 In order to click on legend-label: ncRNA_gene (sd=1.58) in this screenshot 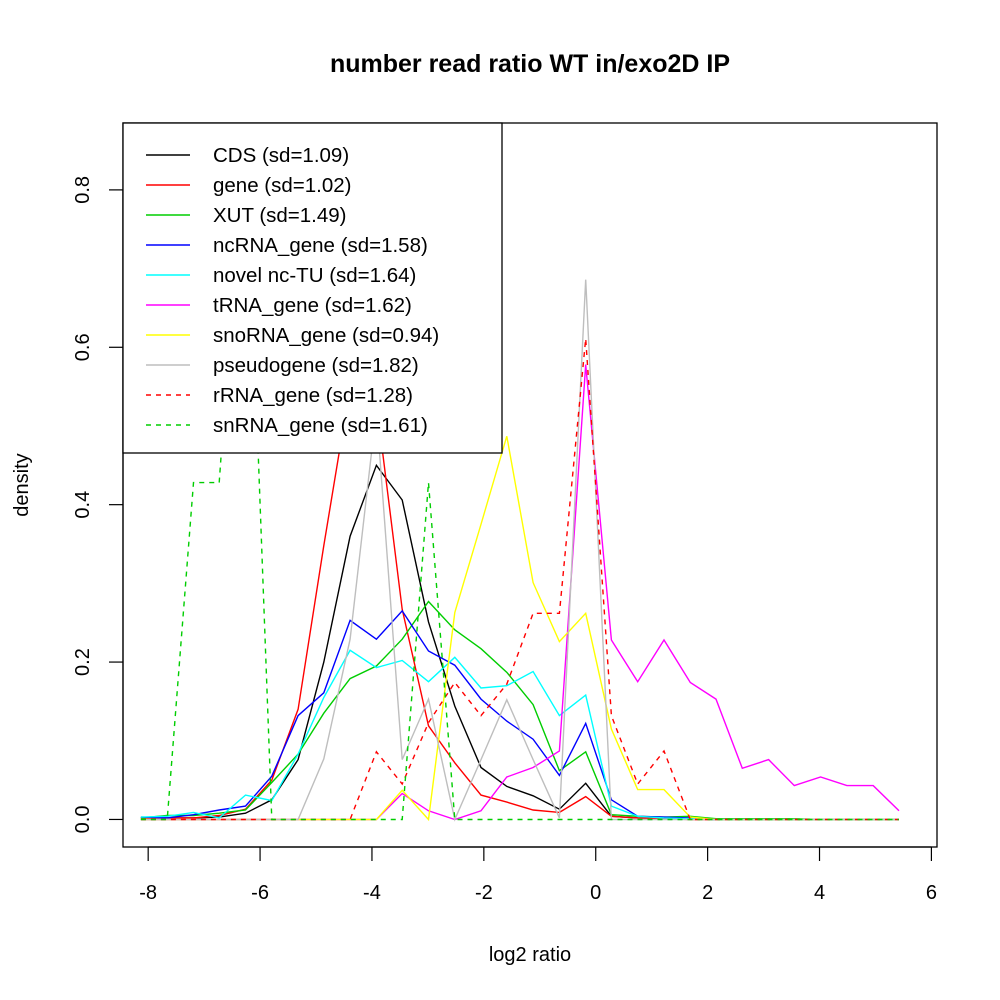, I will do `click(320, 245)`.